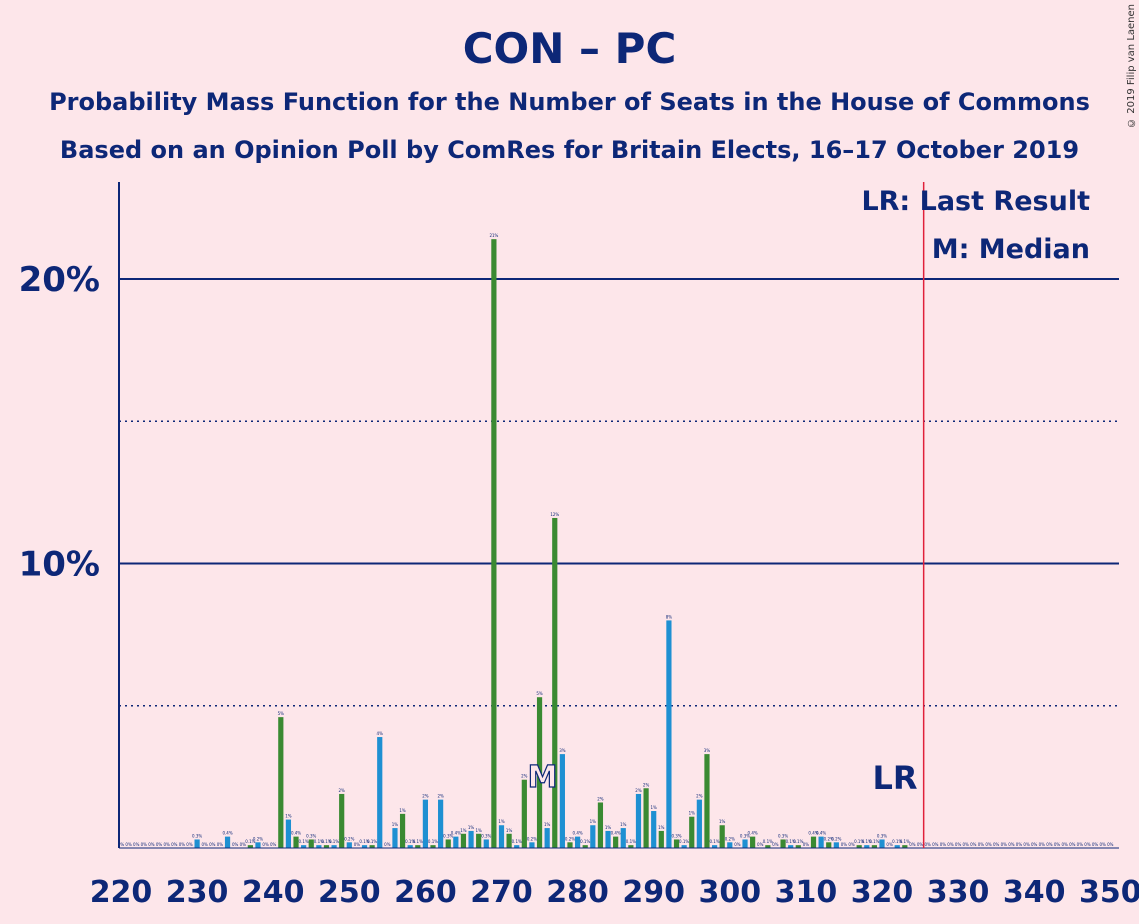 The image size is (1139, 924). I want to click on bar-label-226: 0%, so click(166, 844).